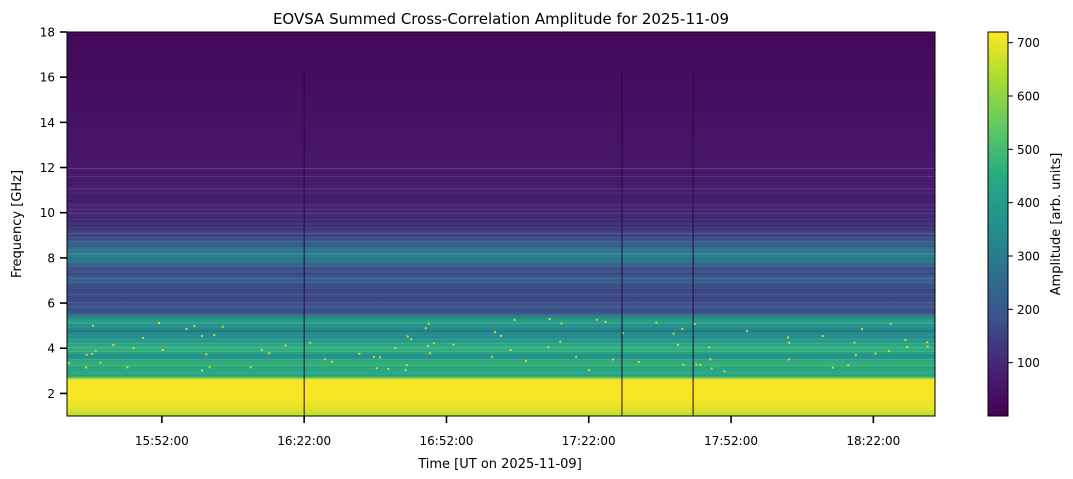 The height and width of the screenshot is (479, 1073). What do you see at coordinates (589, 441) in the screenshot?
I see `x-tick-label: 17:22:00` at bounding box center [589, 441].